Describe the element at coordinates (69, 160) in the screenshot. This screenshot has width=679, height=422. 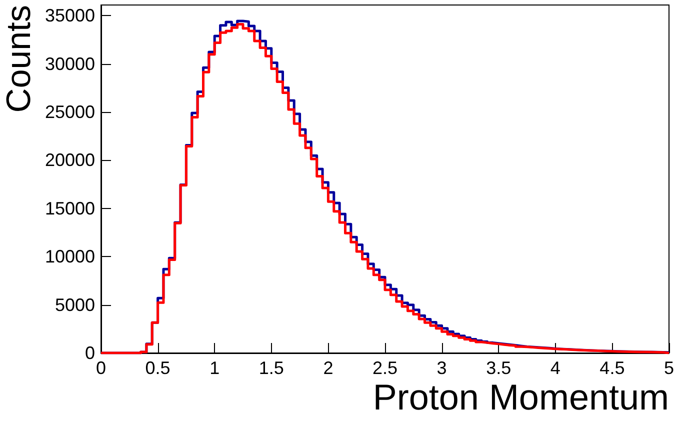
I see `y-tick-label: 20000` at that location.